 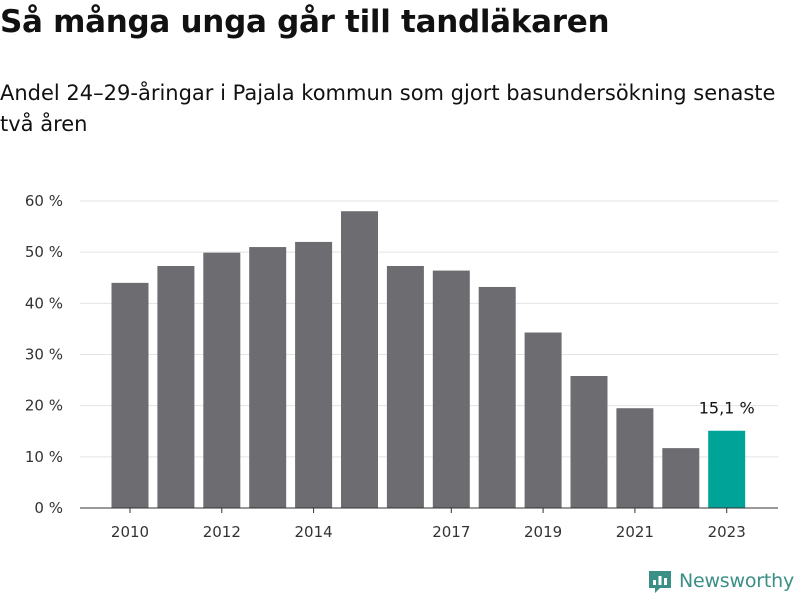 I want to click on bar-2015, so click(x=359, y=359).